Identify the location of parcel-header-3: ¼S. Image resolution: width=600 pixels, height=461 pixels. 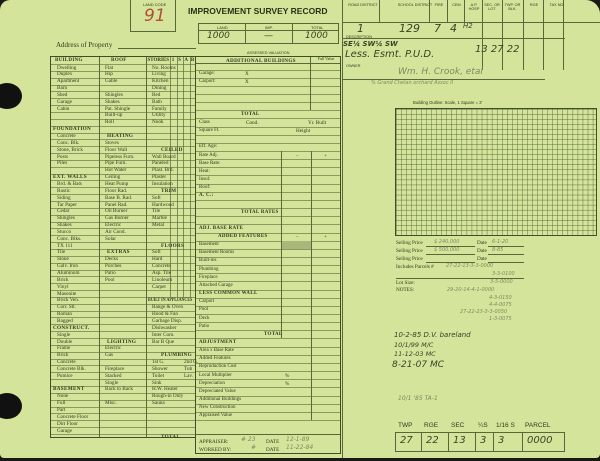
(483, 425).